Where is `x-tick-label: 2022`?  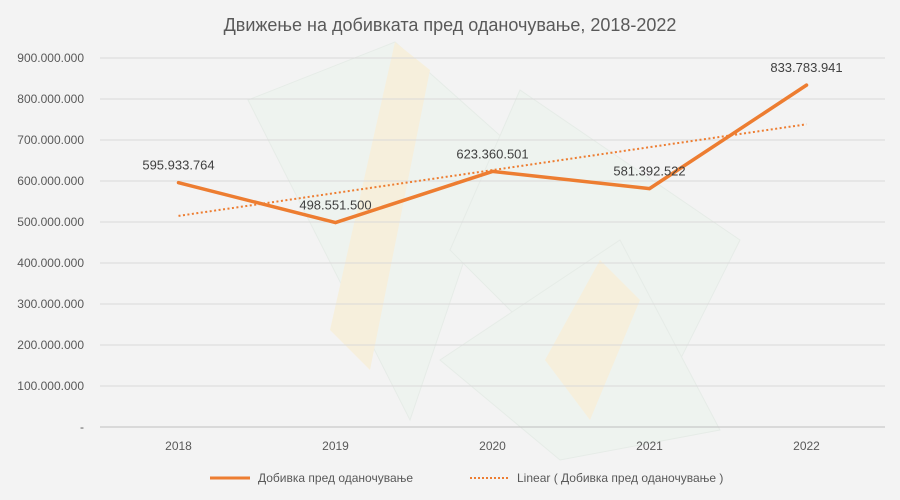 x-tick-label: 2022 is located at coordinates (806, 446).